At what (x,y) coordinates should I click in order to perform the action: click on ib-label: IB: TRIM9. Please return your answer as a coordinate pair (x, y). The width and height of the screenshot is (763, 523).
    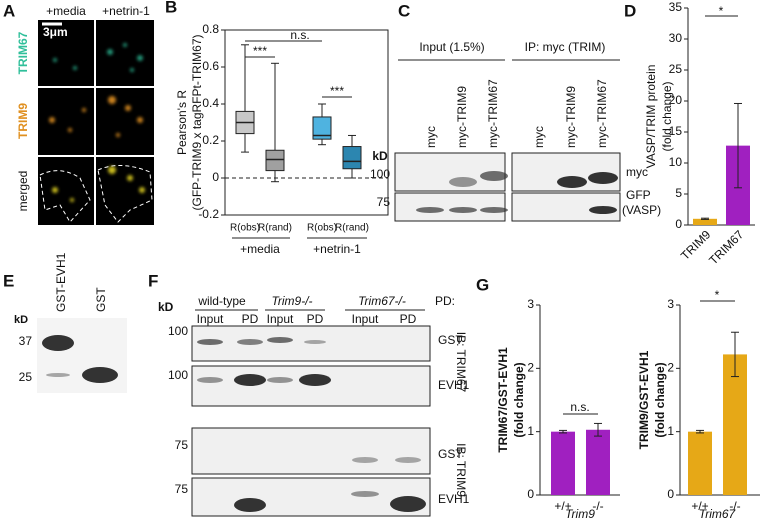
    Looking at the image, I should click on (461, 470).